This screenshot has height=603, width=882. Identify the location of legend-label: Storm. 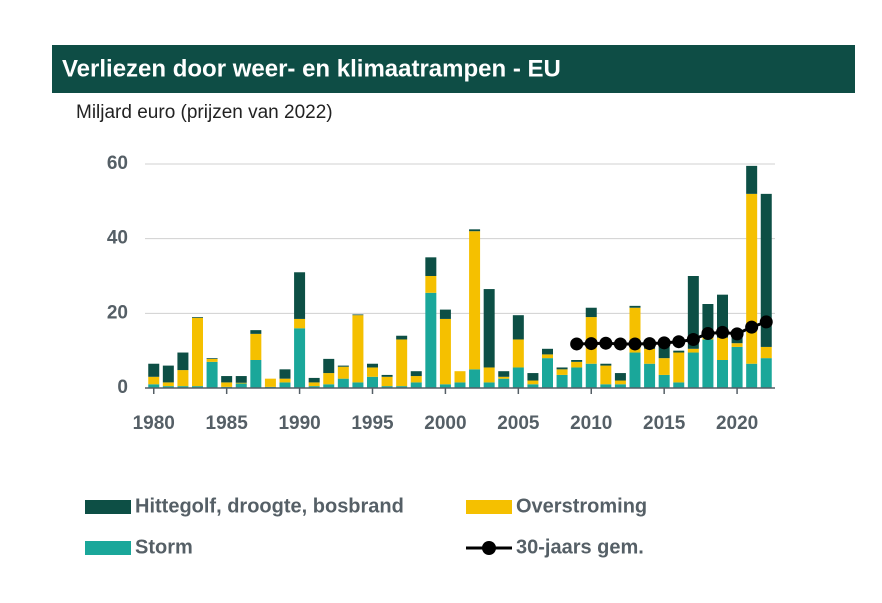
(164, 547).